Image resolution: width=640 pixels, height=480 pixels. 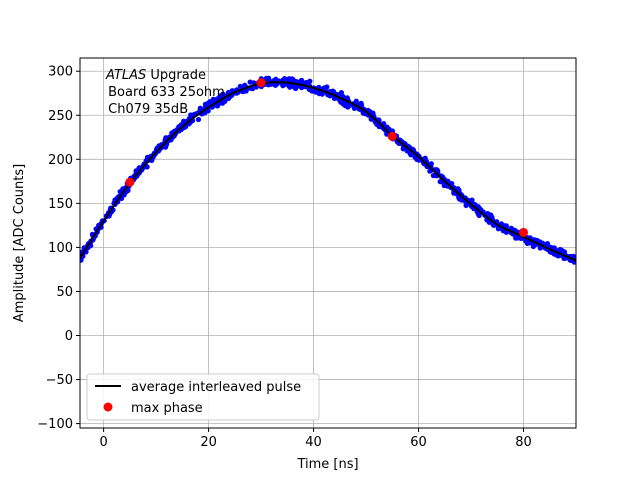 I want to click on annotation-channel: Ch079 35dB, so click(x=146, y=109).